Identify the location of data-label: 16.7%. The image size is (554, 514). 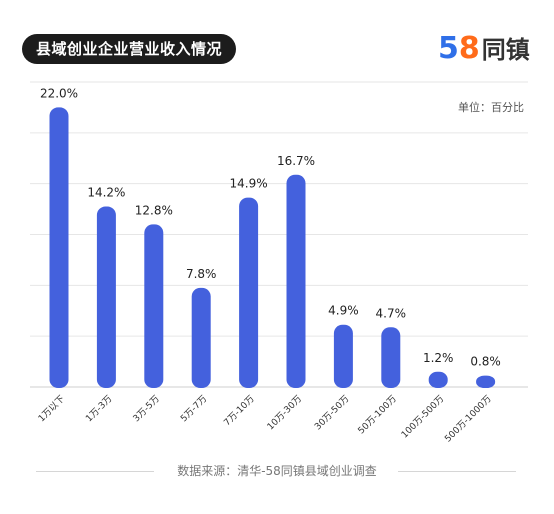
(296, 161).